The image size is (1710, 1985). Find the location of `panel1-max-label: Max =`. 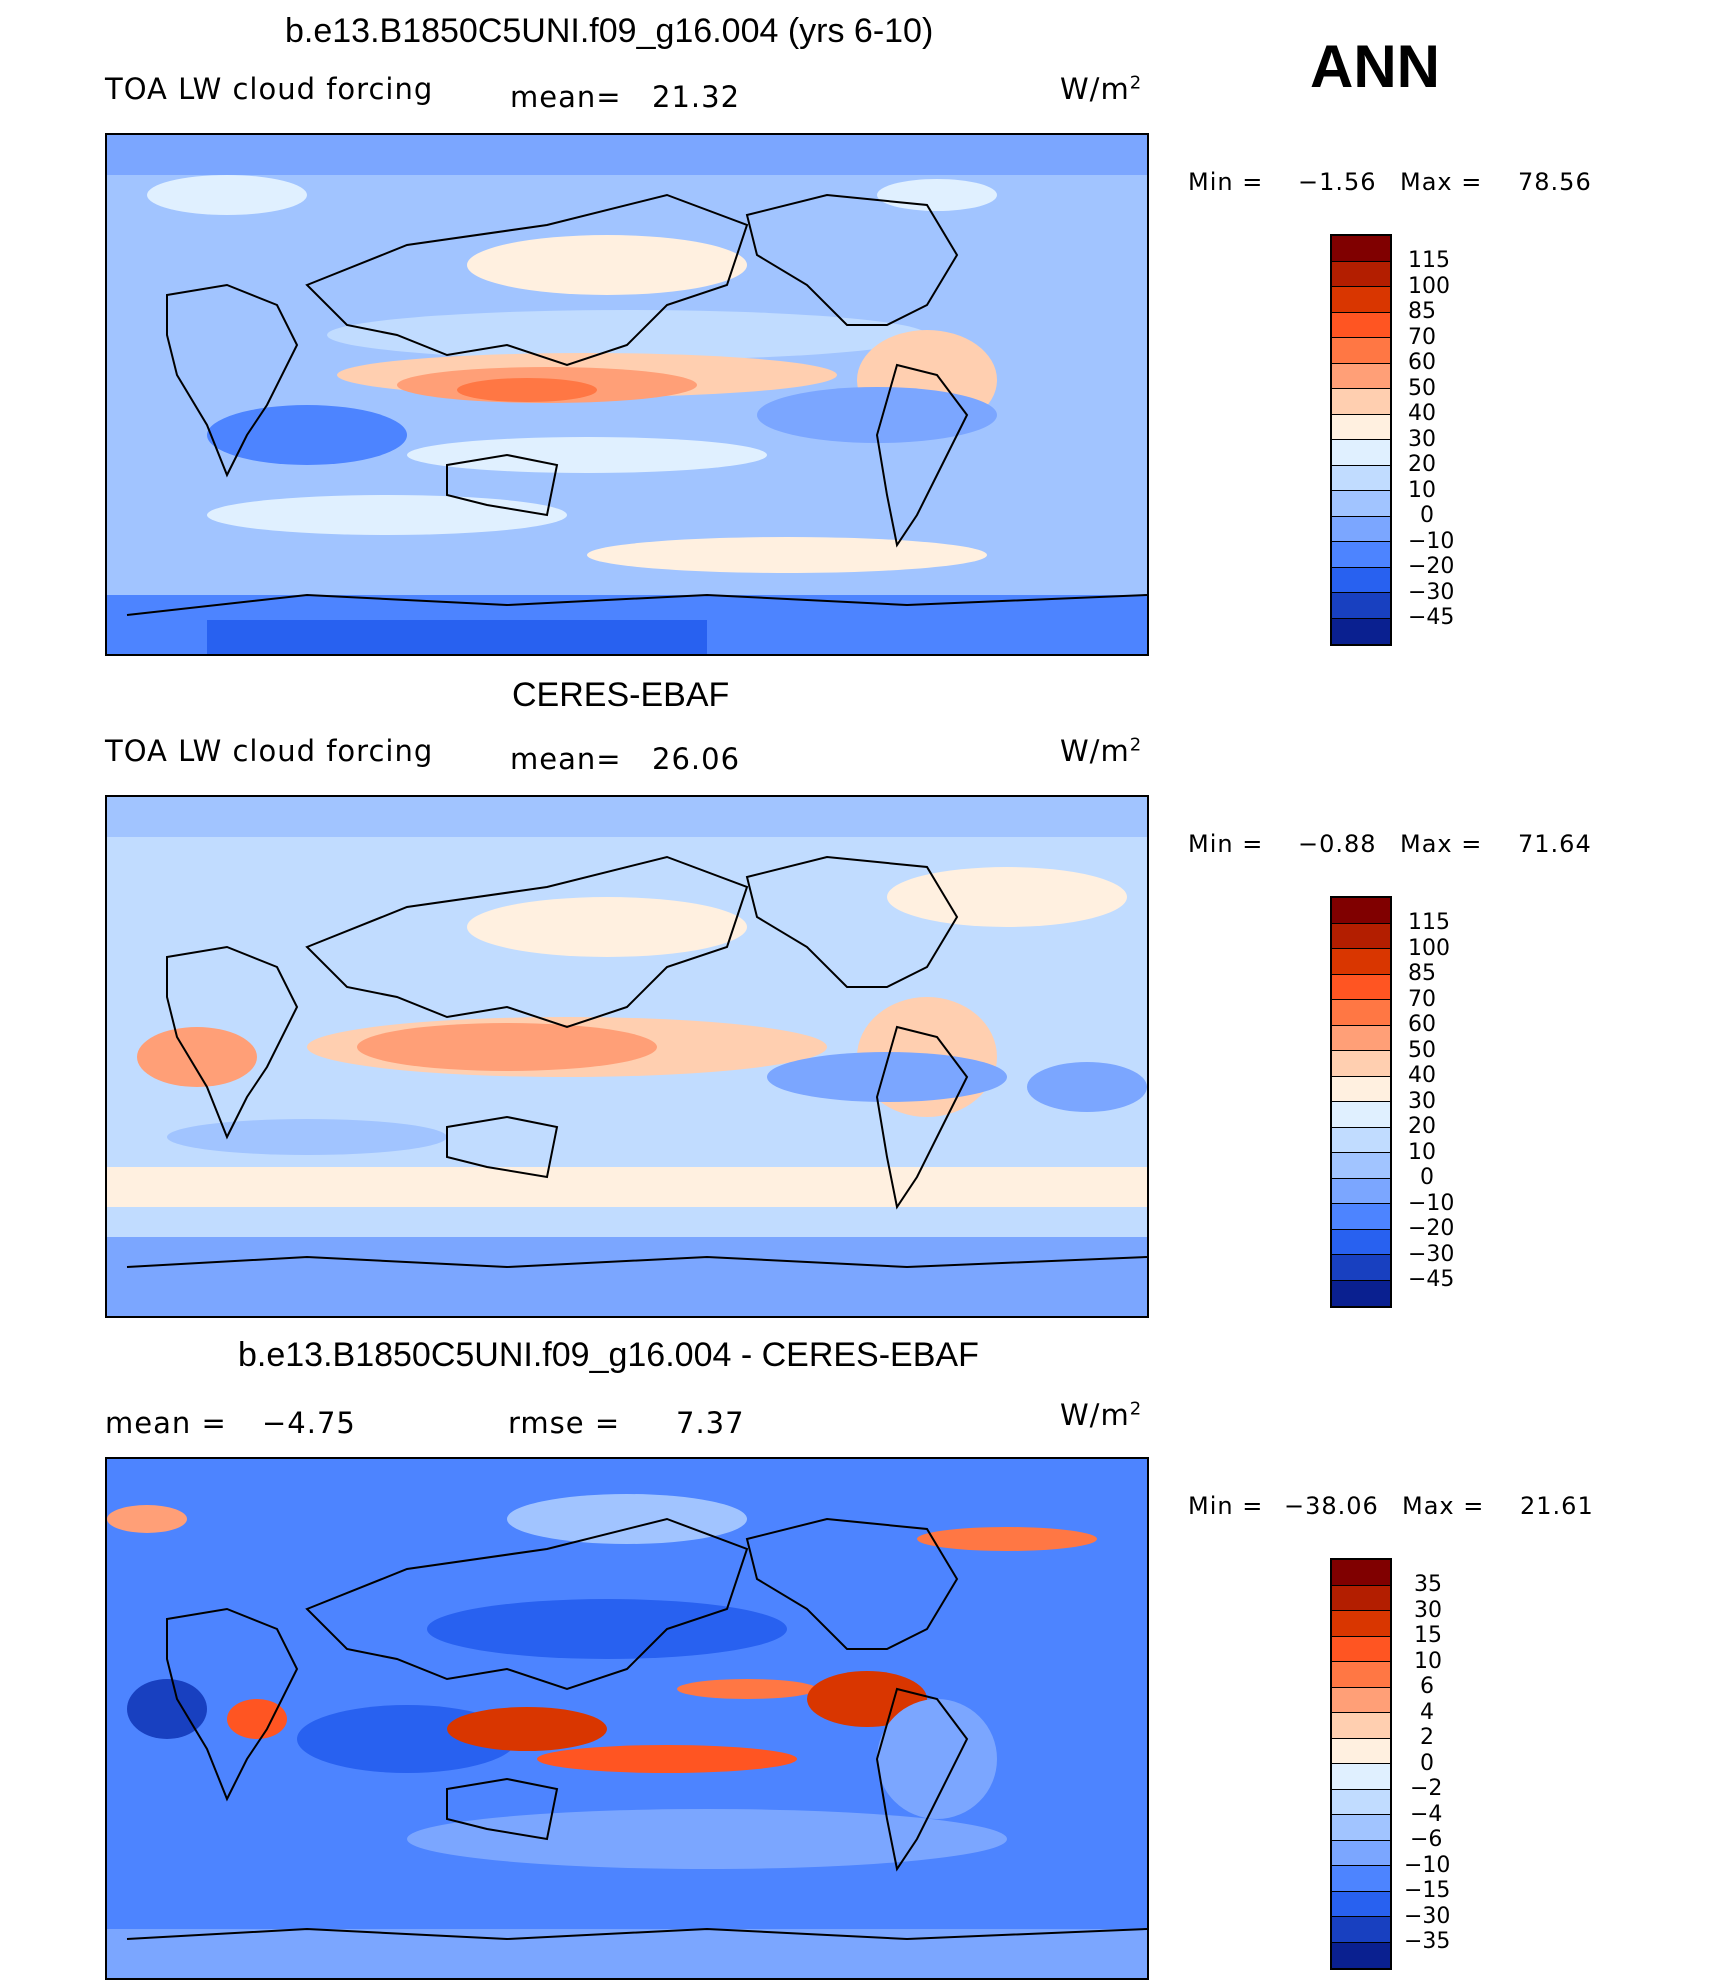

panel1-max-label: Max = is located at coordinates (1441, 182).